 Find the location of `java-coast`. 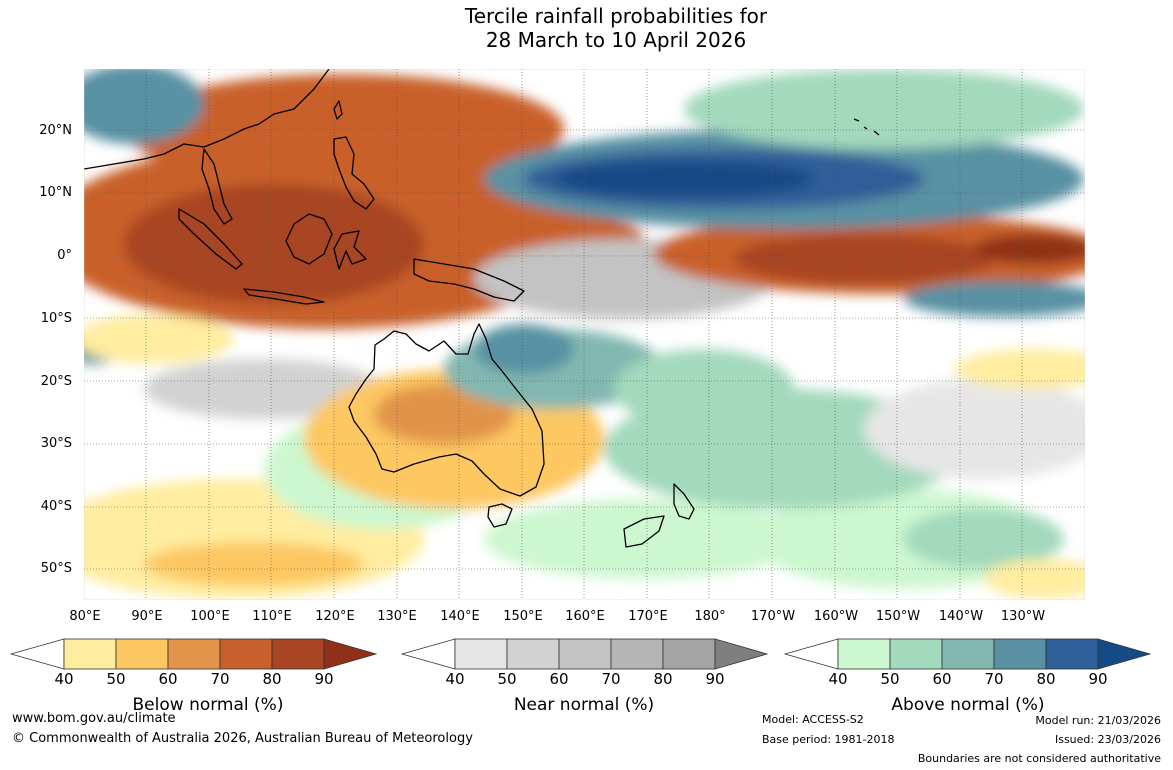

java-coast is located at coordinates (284, 296).